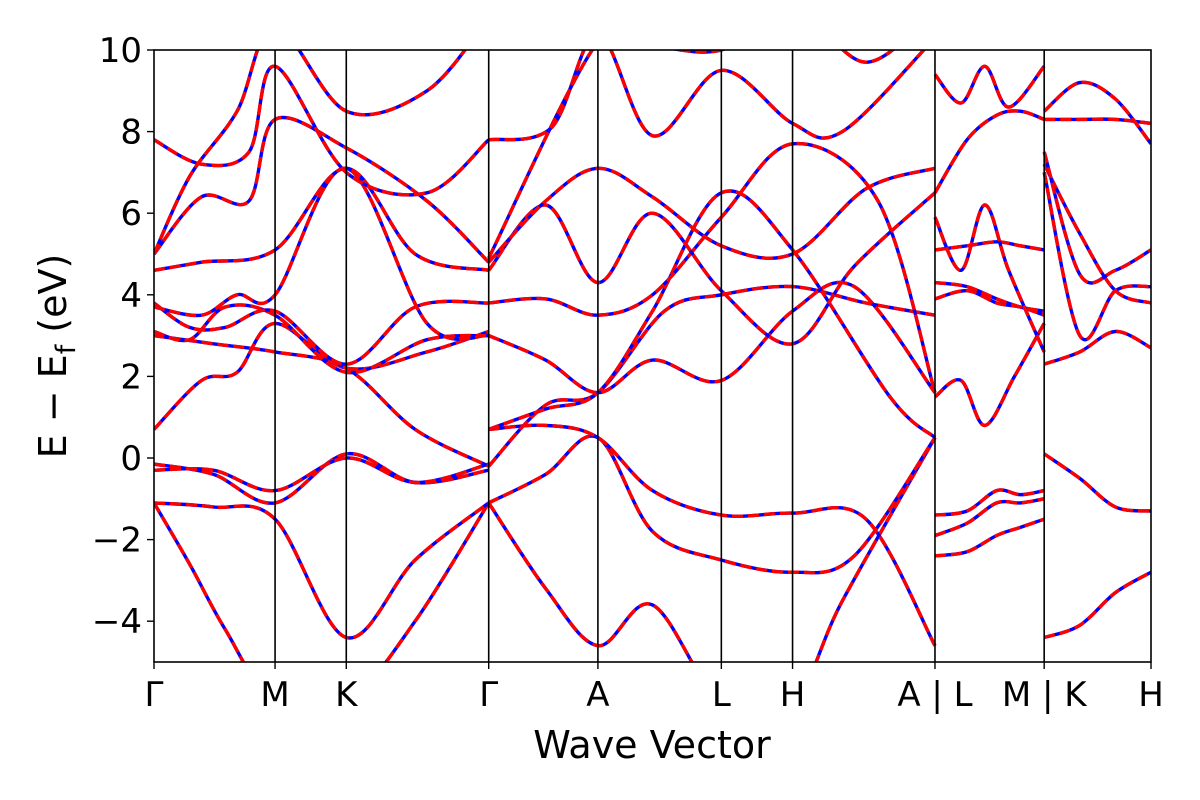 This screenshot has width=1200, height=800. Describe the element at coordinates (131, 133) in the screenshot. I see `y-tick-label: 8` at that location.